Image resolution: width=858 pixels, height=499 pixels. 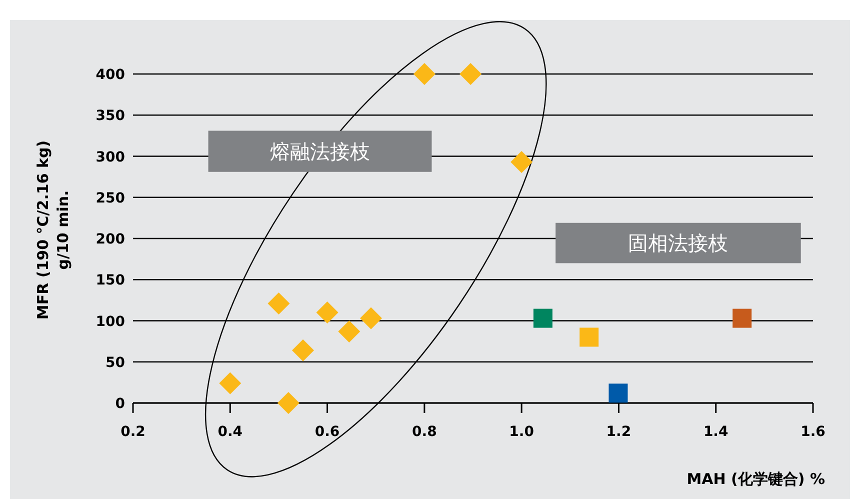 I want to click on y-tick-label: 400, so click(x=111, y=75).